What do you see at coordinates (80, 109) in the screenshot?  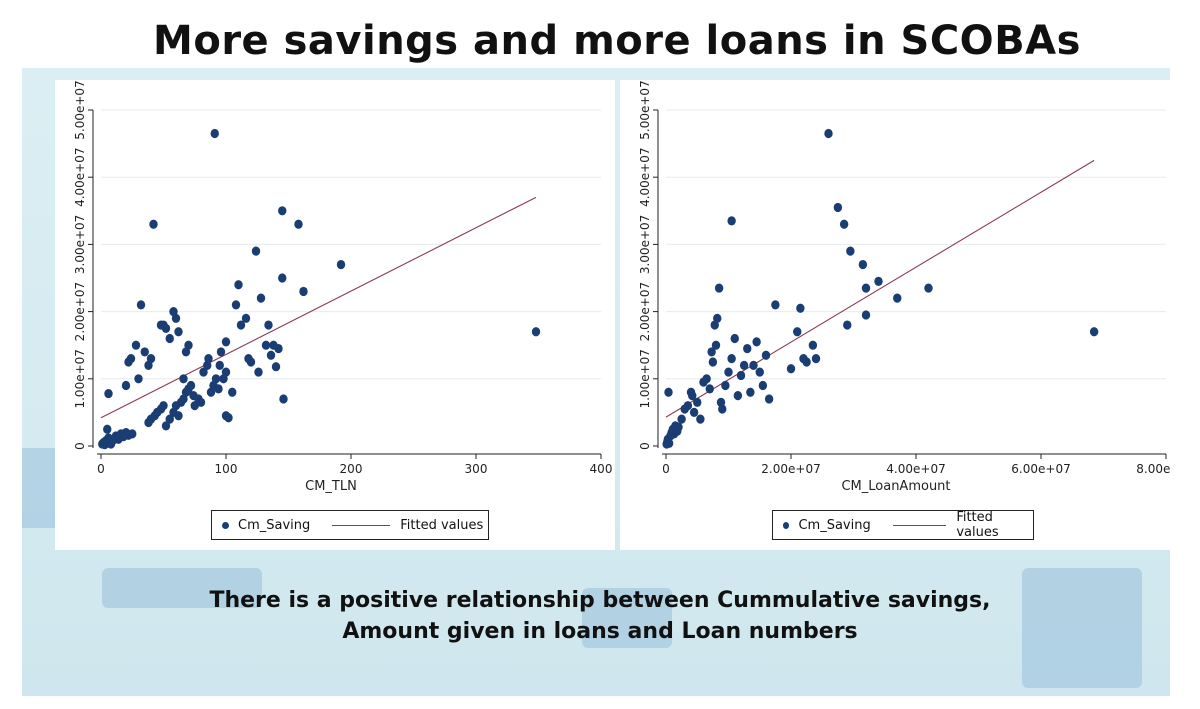 I see `y-tick-label: 5.00e+07` at bounding box center [80, 109].